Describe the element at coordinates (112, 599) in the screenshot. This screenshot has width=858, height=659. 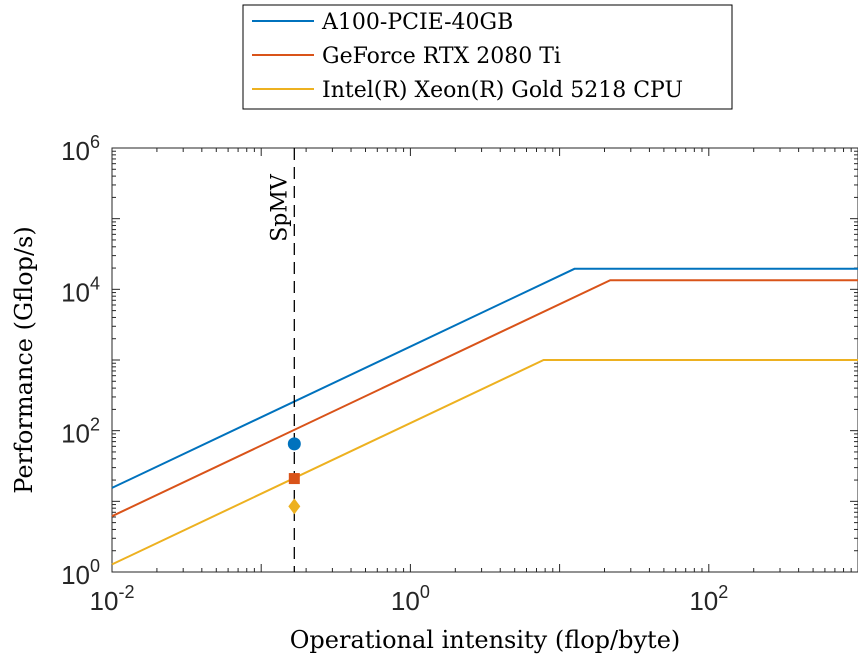
I see `x-tick-label: 10⁻²` at that location.